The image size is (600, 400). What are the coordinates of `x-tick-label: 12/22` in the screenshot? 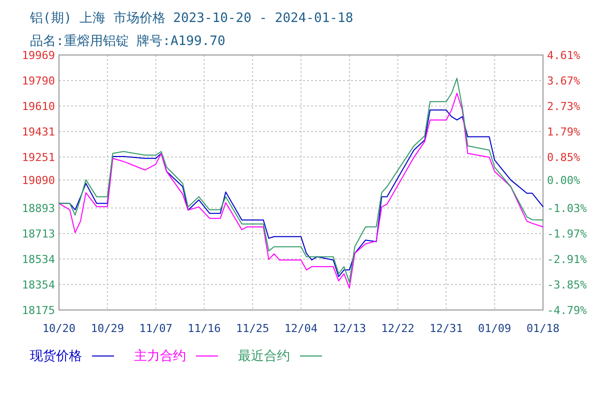 It's located at (397, 328).